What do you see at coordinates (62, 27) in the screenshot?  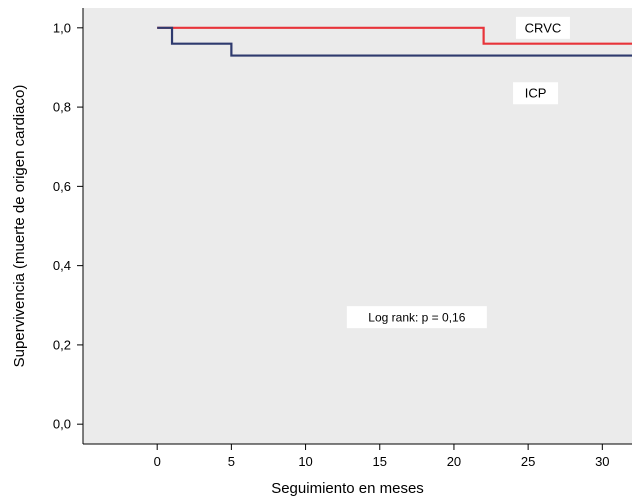 I see `y-tick-label: 1,0` at bounding box center [62, 27].